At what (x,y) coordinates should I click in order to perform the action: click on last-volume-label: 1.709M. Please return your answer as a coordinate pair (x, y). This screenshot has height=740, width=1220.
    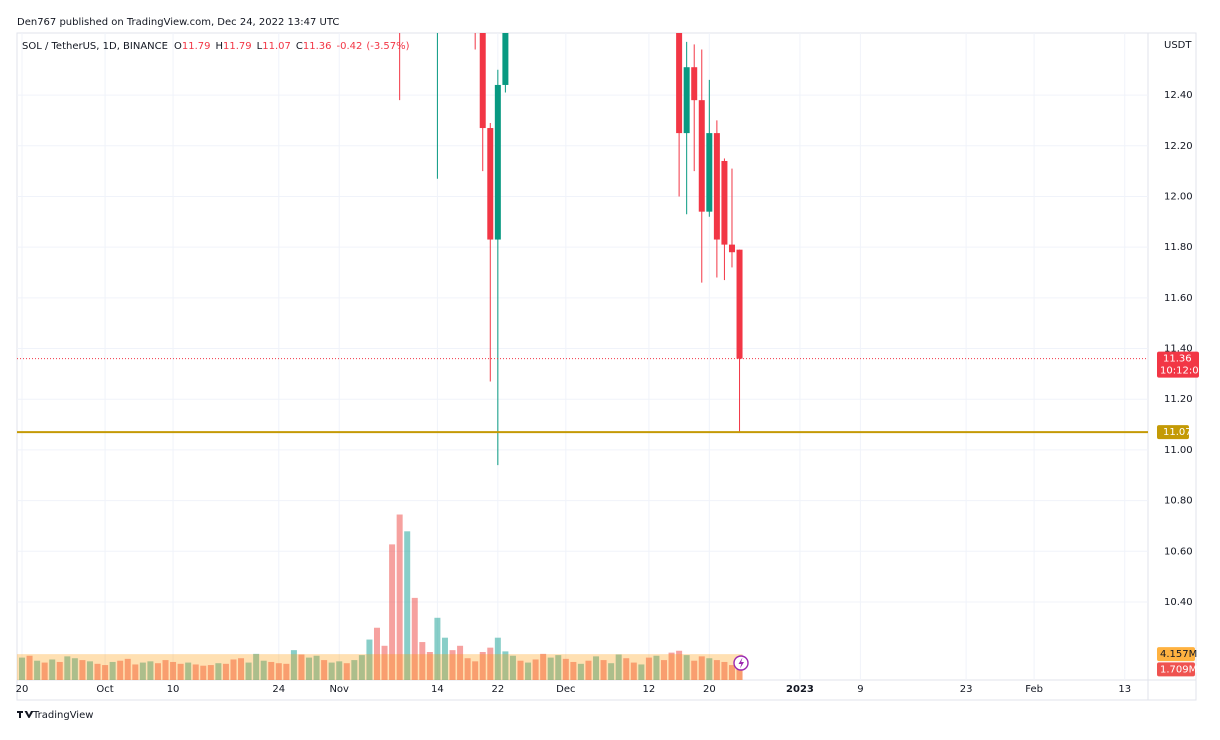
    Looking at the image, I should click on (1178, 669).